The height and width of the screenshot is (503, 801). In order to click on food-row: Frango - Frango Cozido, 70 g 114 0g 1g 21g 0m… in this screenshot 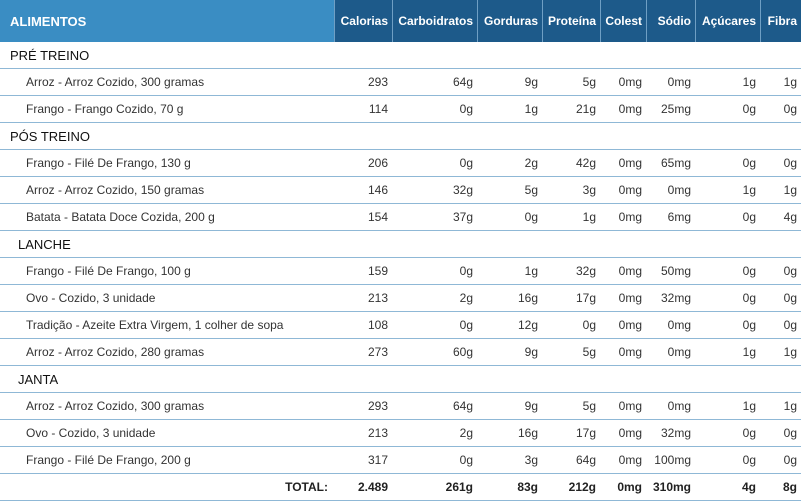, I will do `click(400, 109)`.